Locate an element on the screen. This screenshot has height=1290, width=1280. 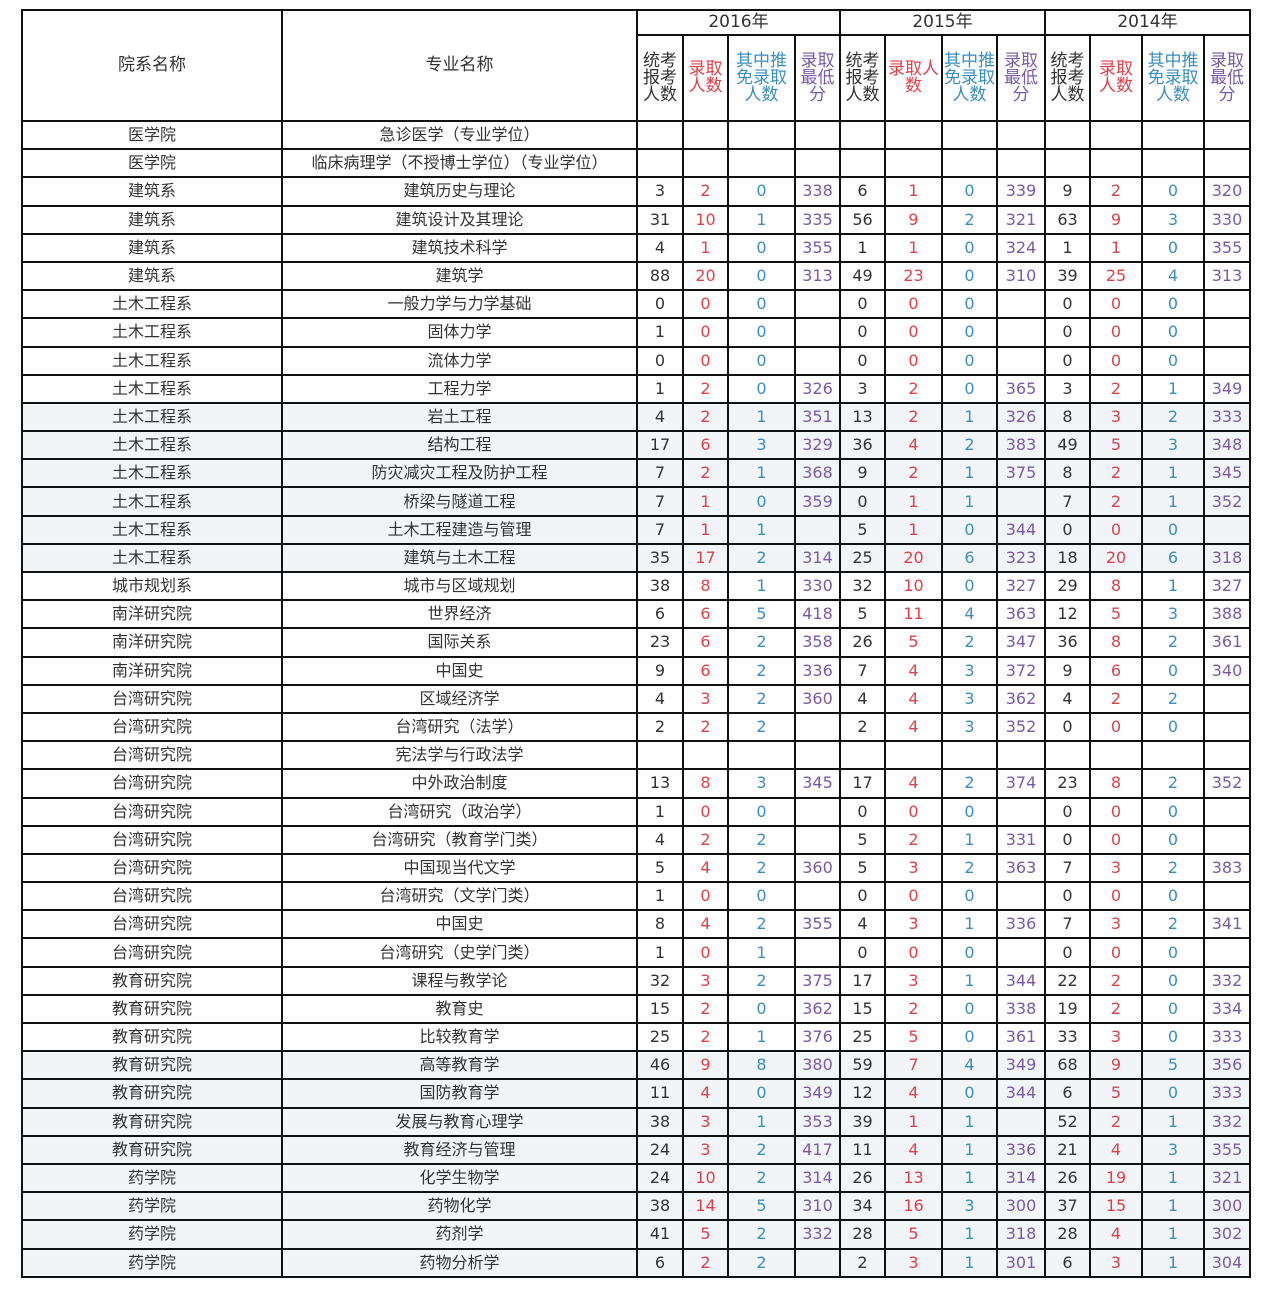
min-score-cell: 358 is located at coordinates (817, 642).